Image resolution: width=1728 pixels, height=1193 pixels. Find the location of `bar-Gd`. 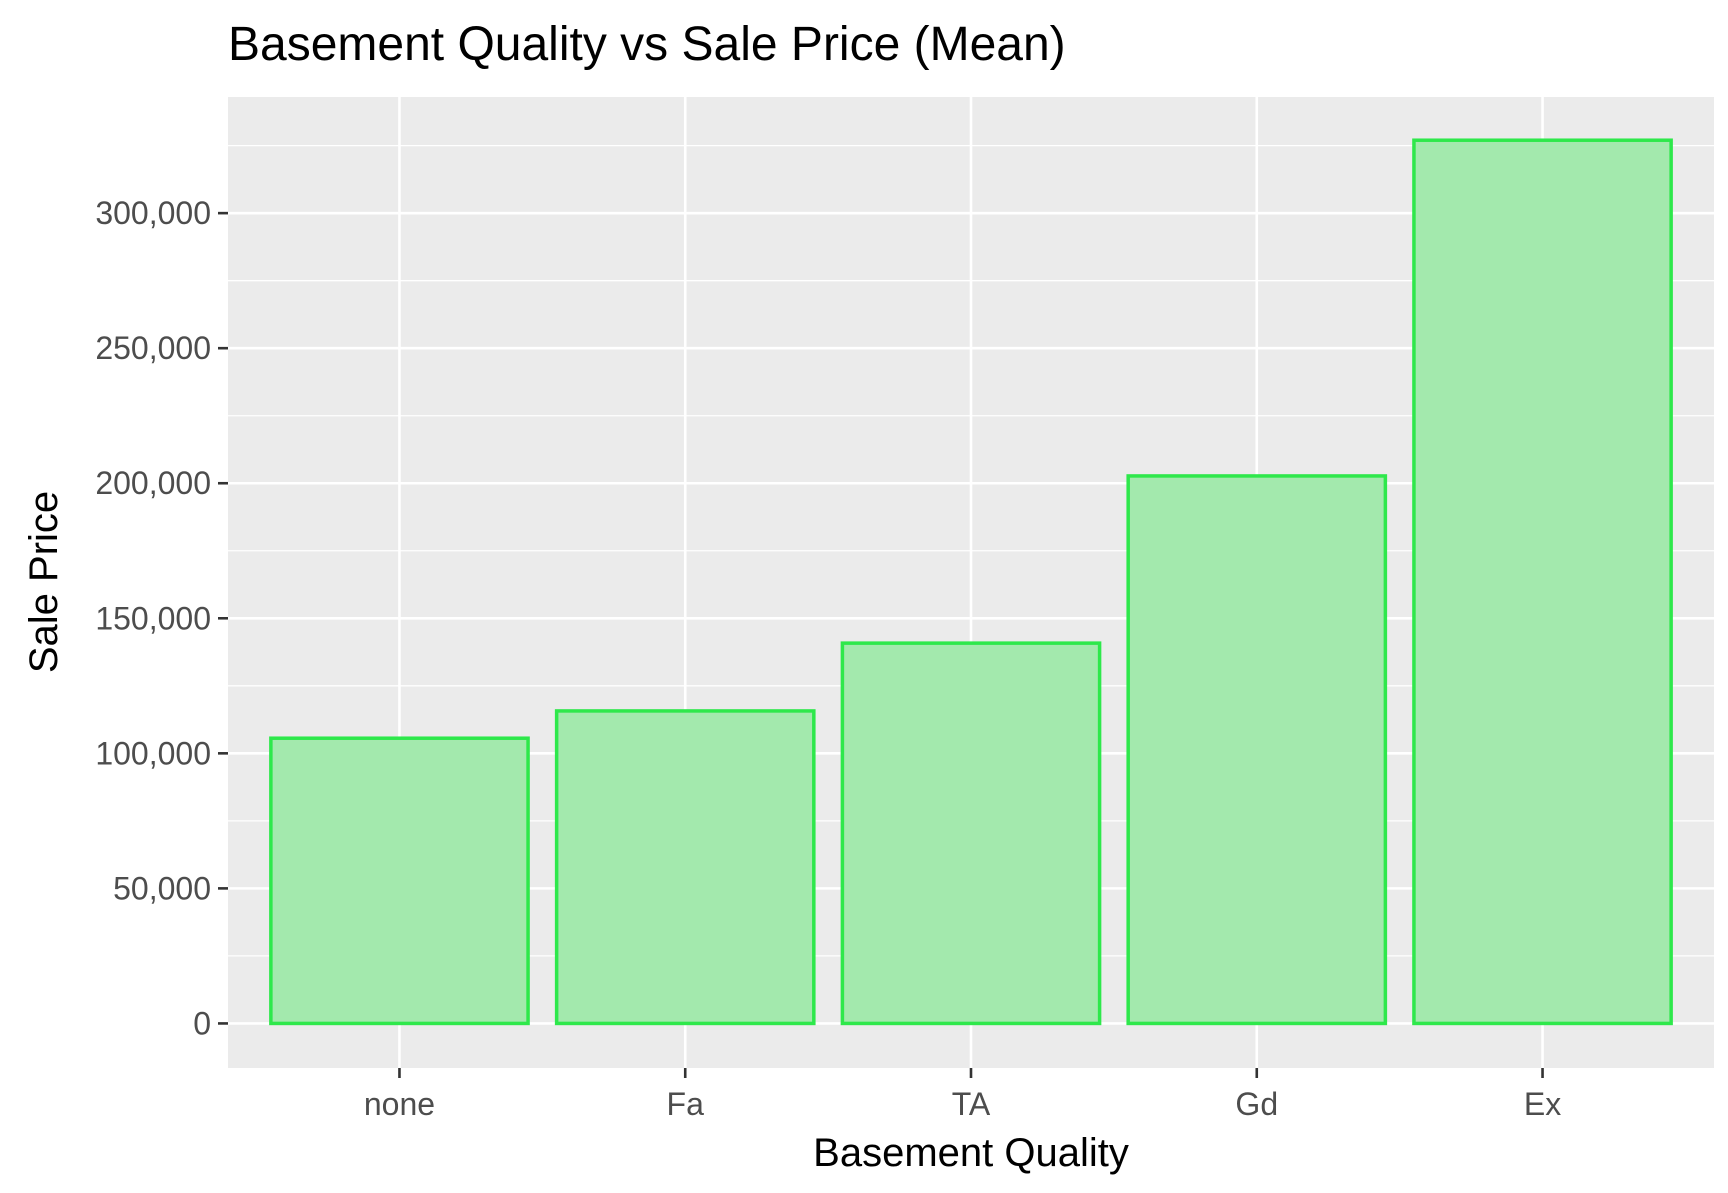

bar-Gd is located at coordinates (1257, 750).